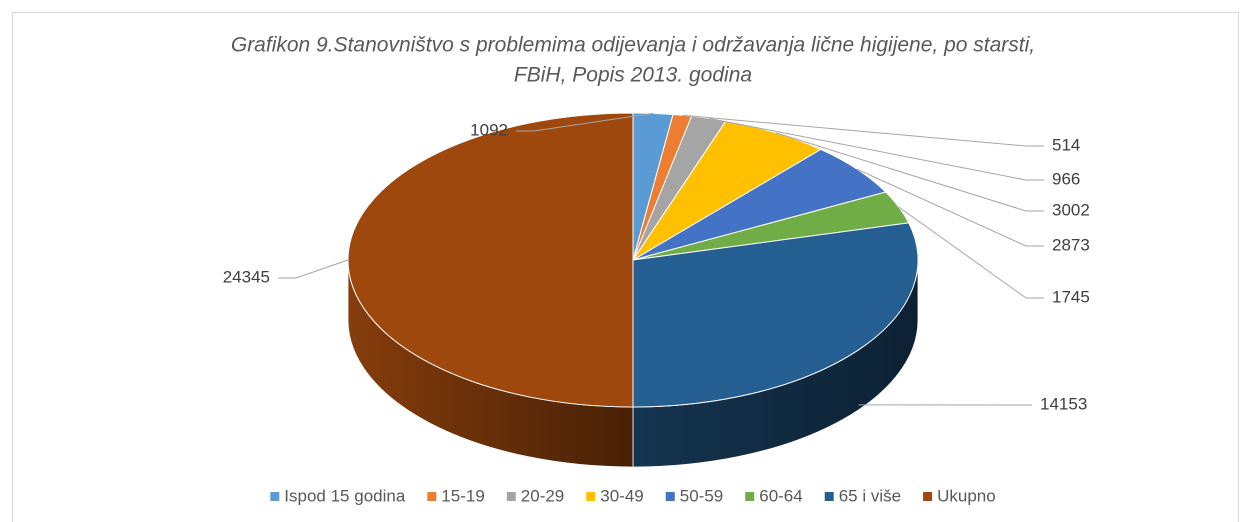  Describe the element at coordinates (1066, 178) in the screenshot. I see `data-label: 966` at that location.